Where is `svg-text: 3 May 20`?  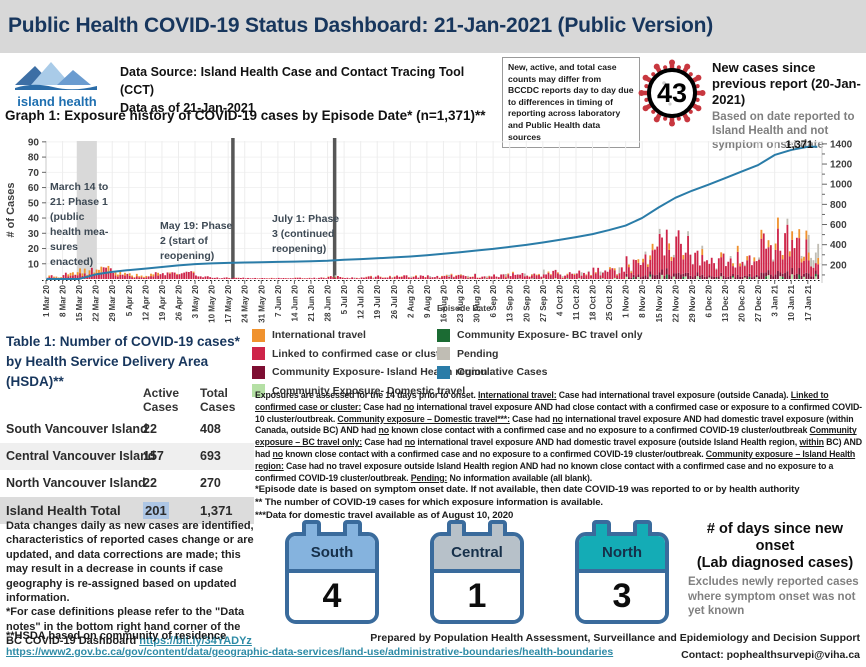 svg-text: 3 May 20 is located at coordinates (195, 301).